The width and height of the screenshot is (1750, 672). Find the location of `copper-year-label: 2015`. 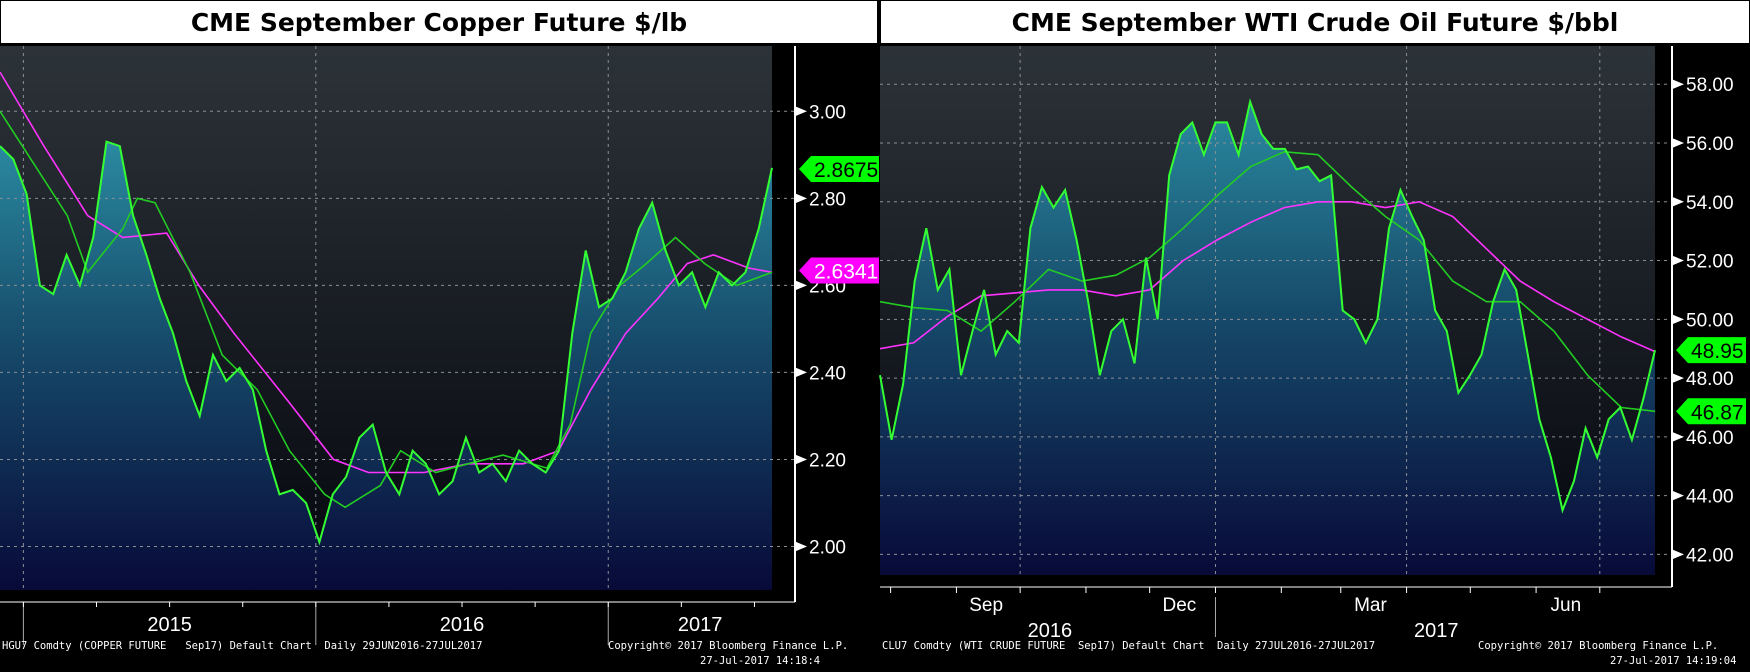

copper-year-label: 2015 is located at coordinates (169, 625).